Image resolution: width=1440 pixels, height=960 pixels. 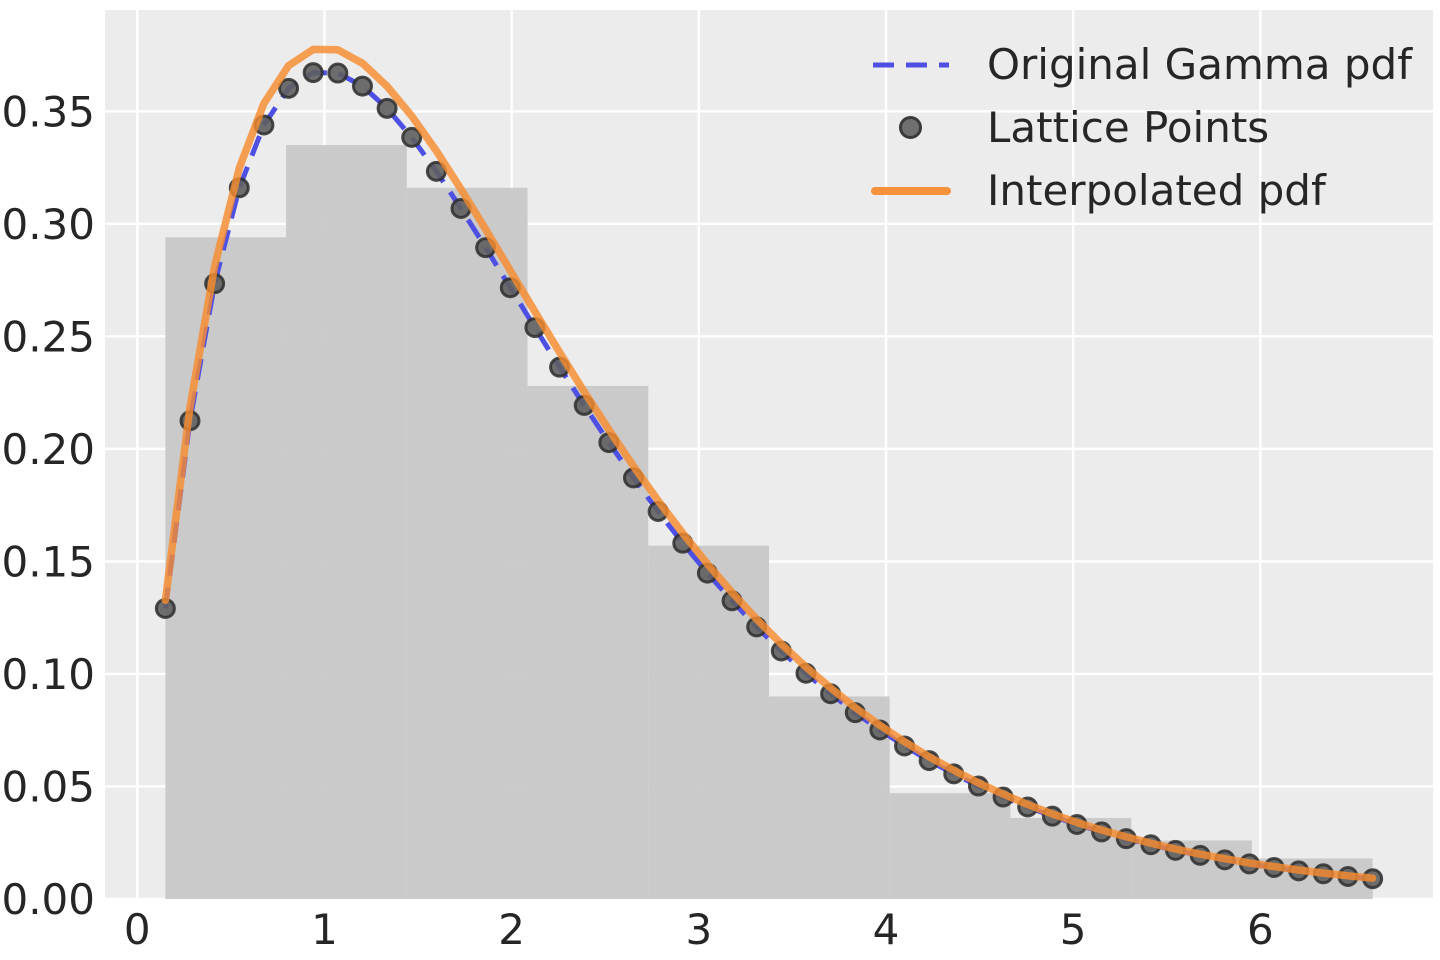 What do you see at coordinates (1128, 127) in the screenshot?
I see `legend-label: Lattice Points` at bounding box center [1128, 127].